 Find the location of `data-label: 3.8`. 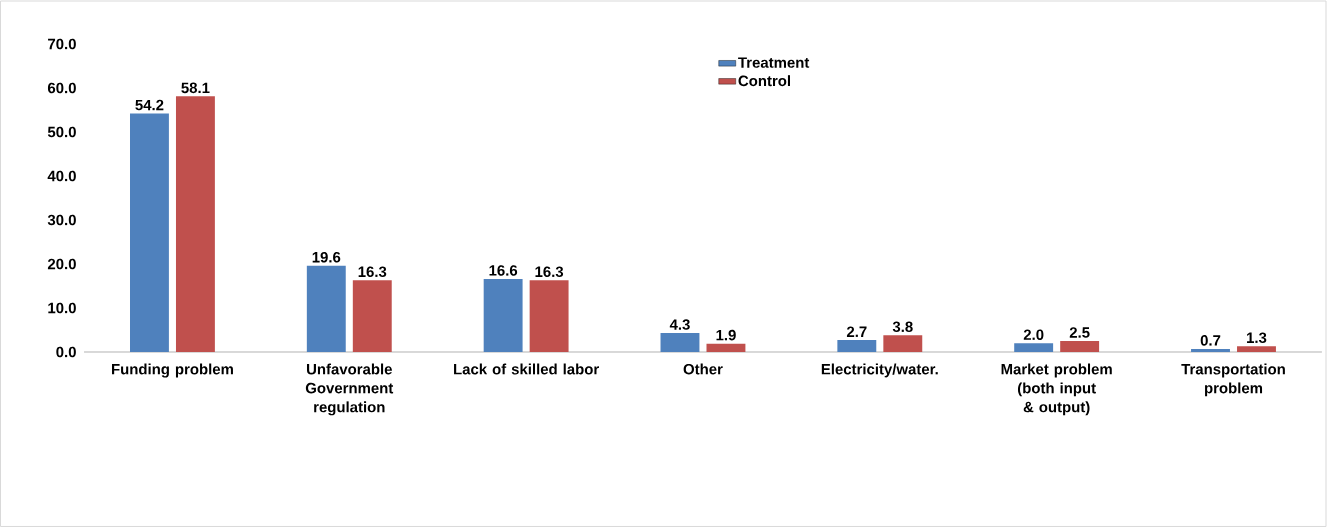

data-label: 3.8 is located at coordinates (902, 327).